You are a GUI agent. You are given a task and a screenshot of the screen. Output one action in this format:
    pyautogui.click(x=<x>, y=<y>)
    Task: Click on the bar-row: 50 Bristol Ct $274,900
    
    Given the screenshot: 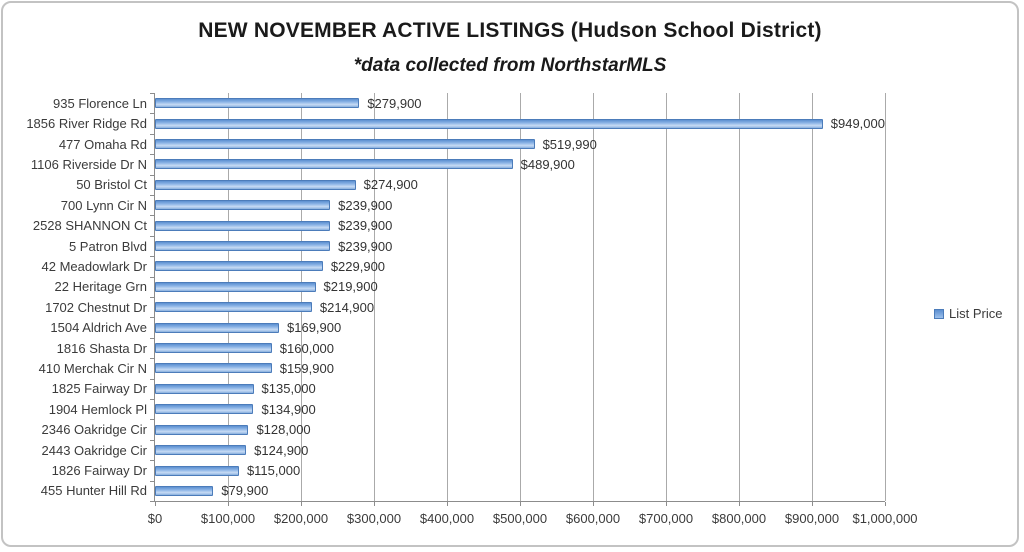 What is the action you would take?
    pyautogui.click(x=480, y=185)
    